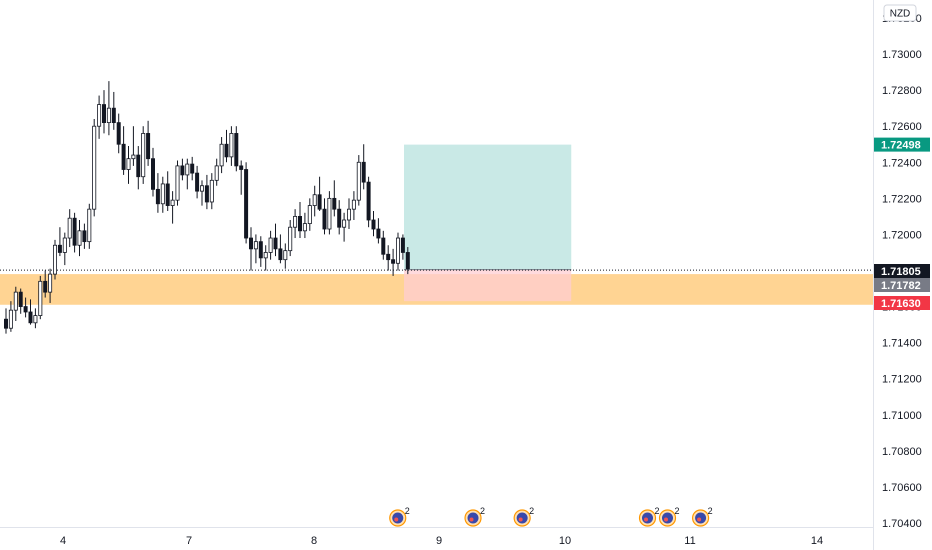 Image resolution: width=932 pixels, height=550 pixels. What do you see at coordinates (488, 207) in the screenshot?
I see `take-profit-zone` at bounding box center [488, 207].